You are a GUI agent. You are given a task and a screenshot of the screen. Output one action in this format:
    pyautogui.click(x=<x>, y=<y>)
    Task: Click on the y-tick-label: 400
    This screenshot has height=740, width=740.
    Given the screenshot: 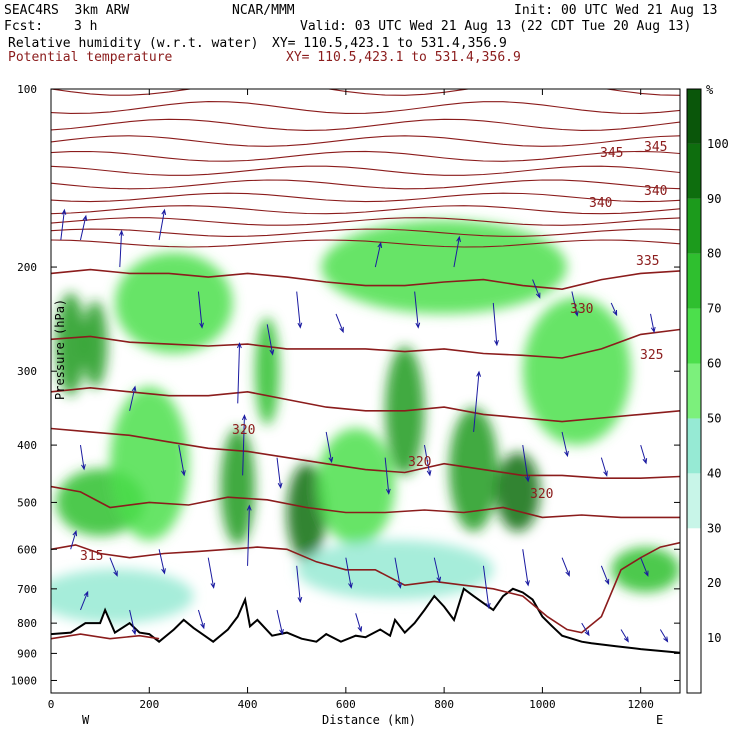 What is the action you would take?
    pyautogui.click(x=27, y=445)
    